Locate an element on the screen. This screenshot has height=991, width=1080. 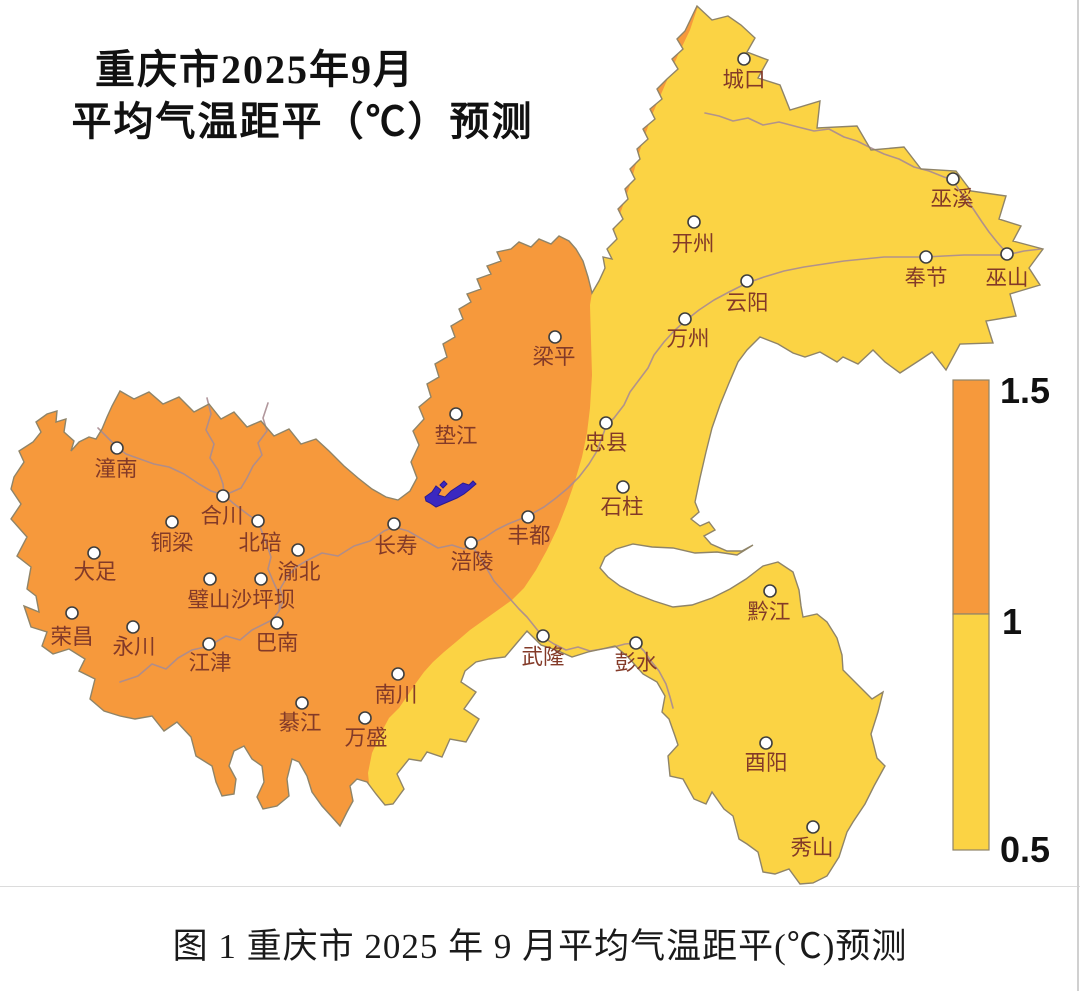
city-label-rongchang: 荣昌 is located at coordinates (71, 637).